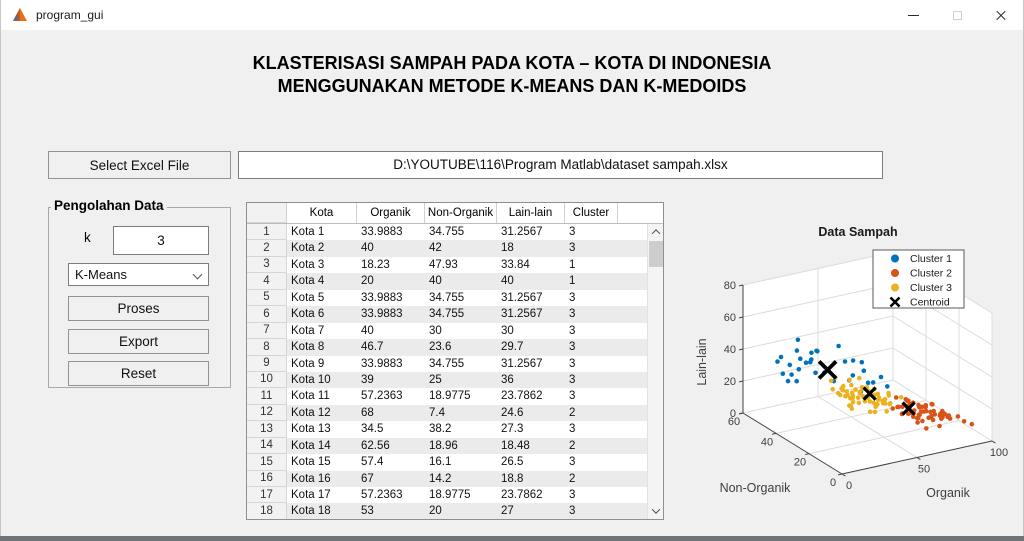 The image size is (1024, 541). What do you see at coordinates (455, 462) in the screenshot?
I see `table-row: 15 Kota 15 57.4 16.1 26.5 3` at bounding box center [455, 462].